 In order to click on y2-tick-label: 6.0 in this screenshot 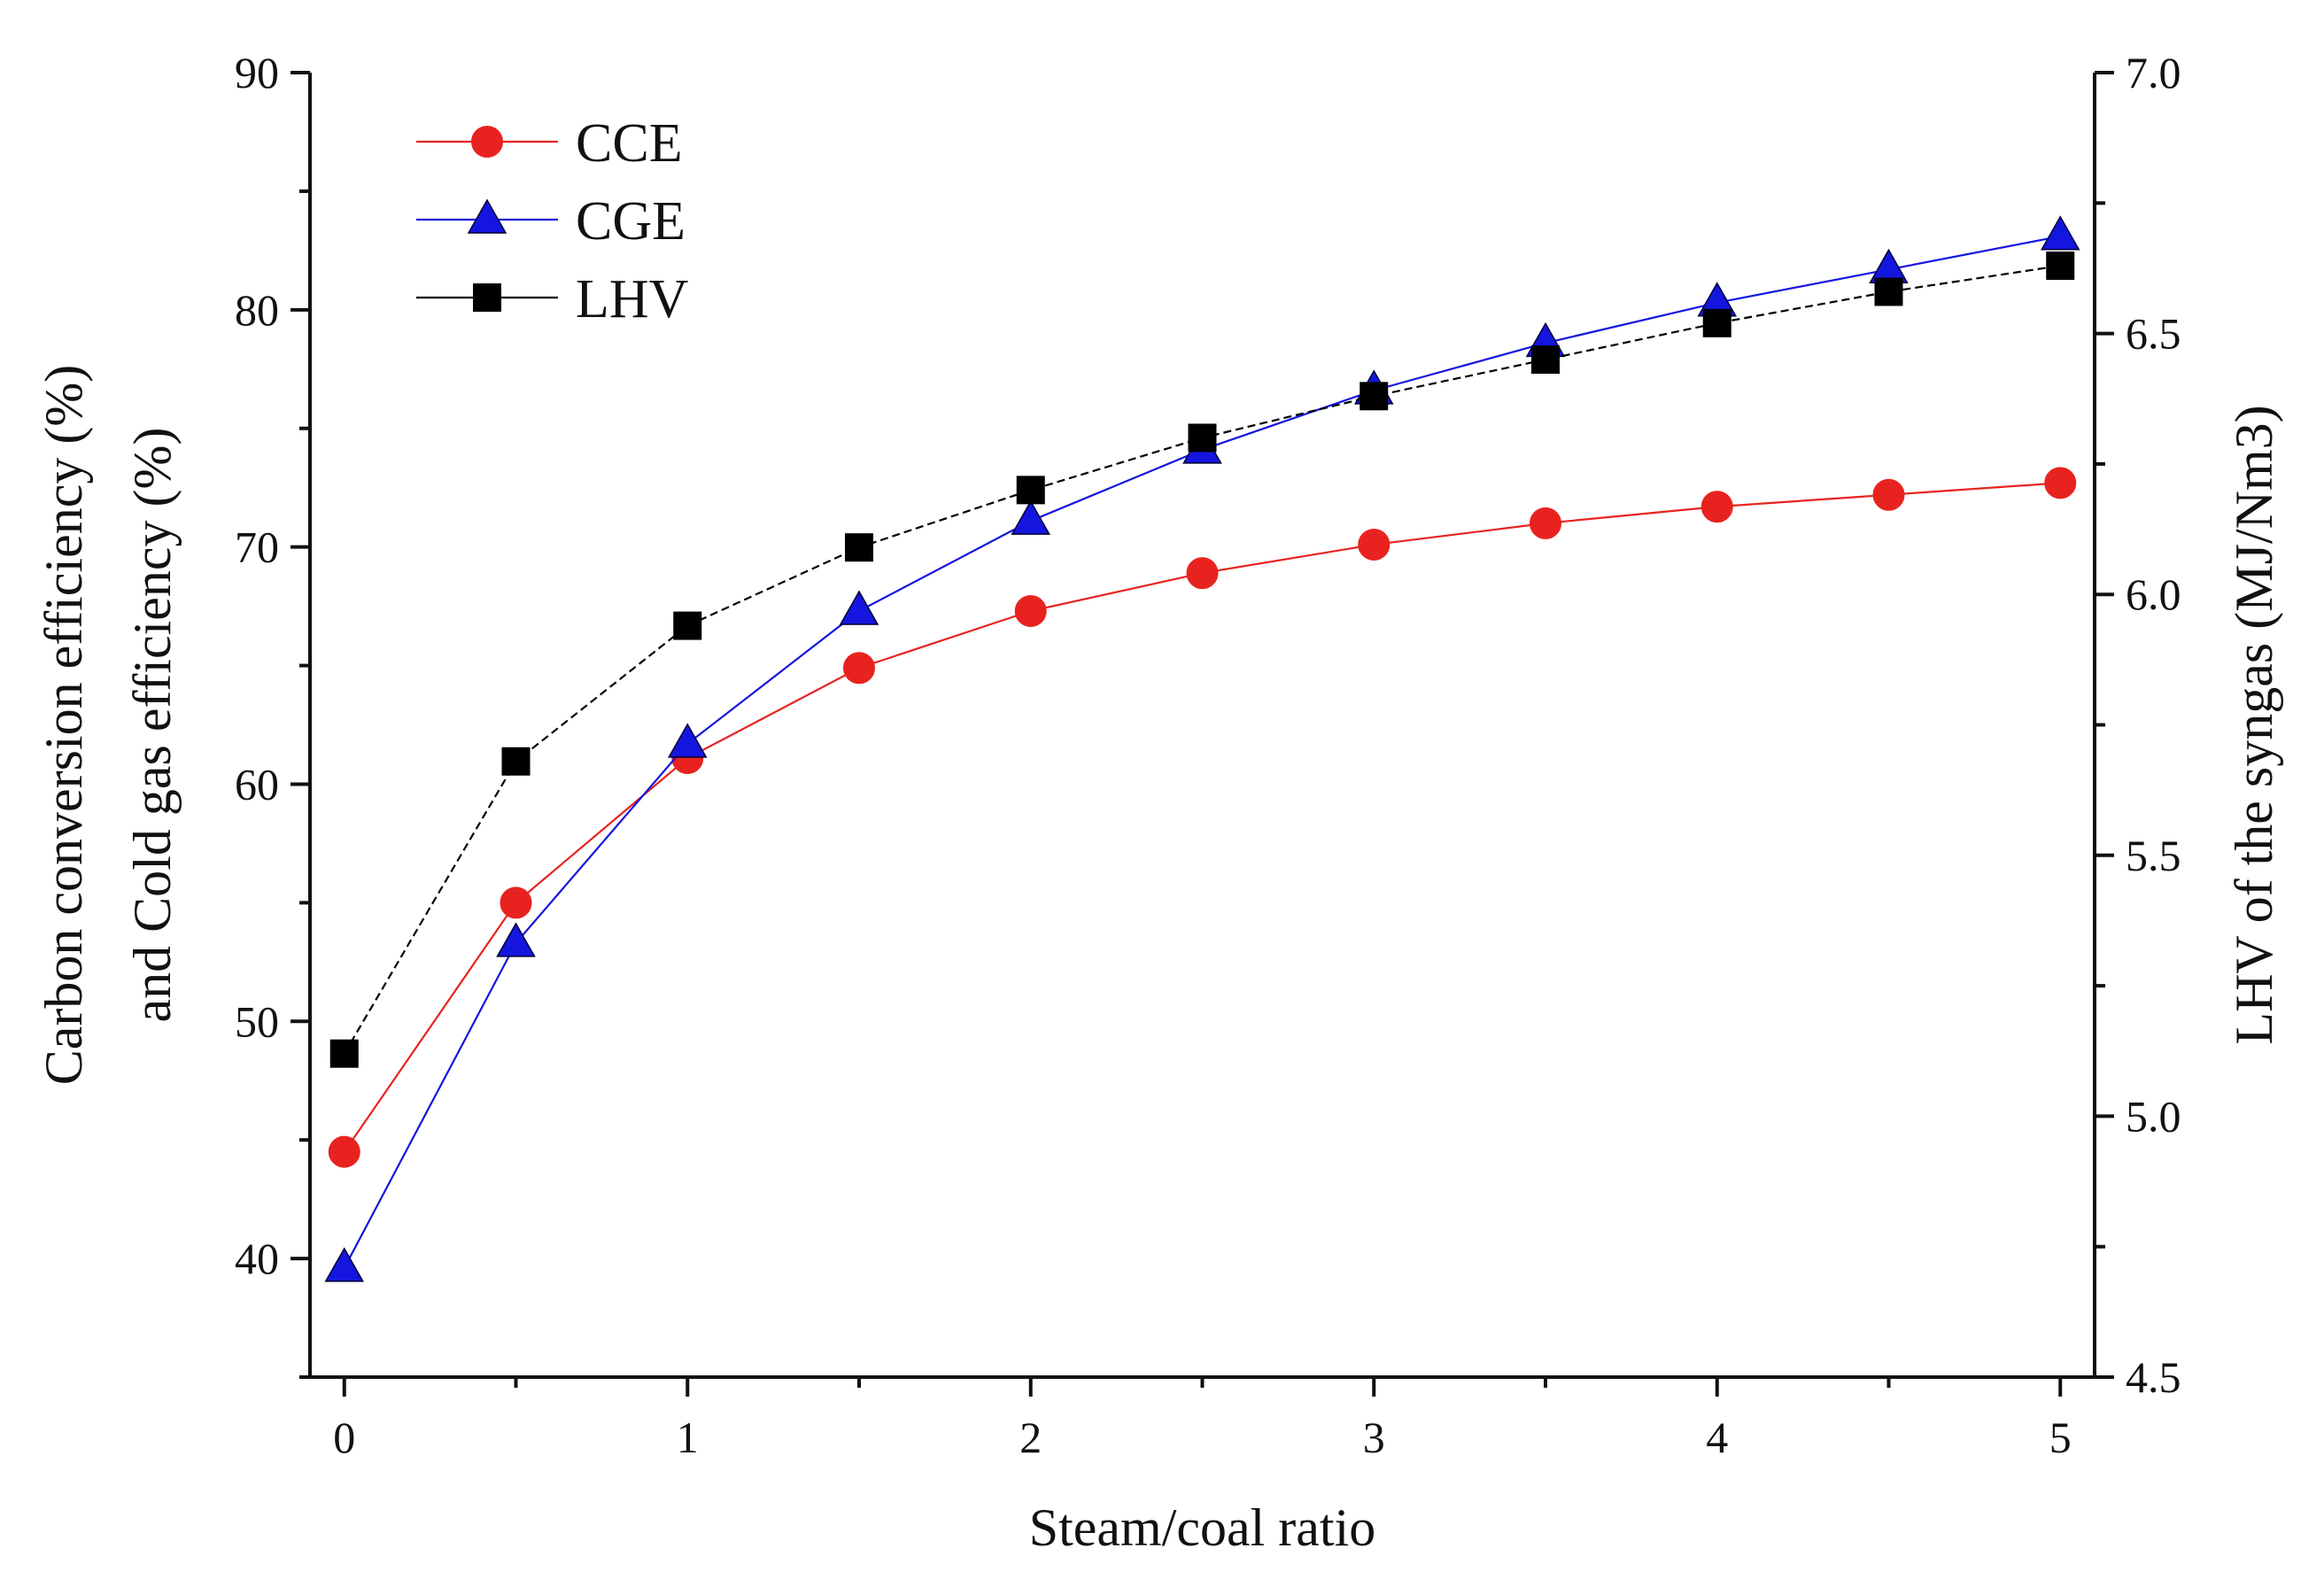, I will do `click(2153, 594)`.